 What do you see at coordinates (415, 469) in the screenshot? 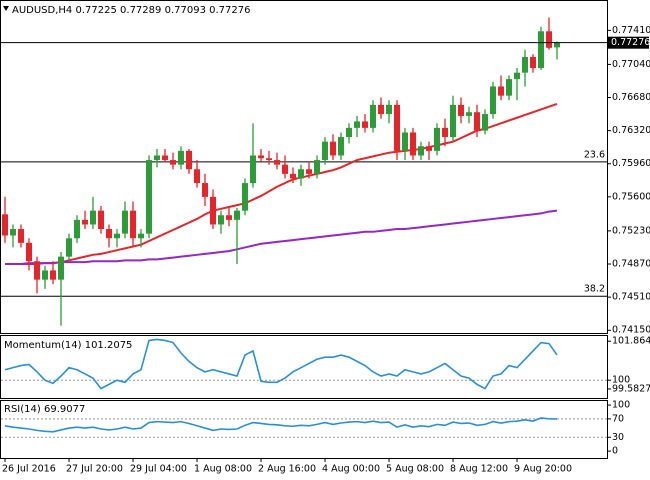
I see `x-tick-label: 5 Aug 08:00` at bounding box center [415, 469].